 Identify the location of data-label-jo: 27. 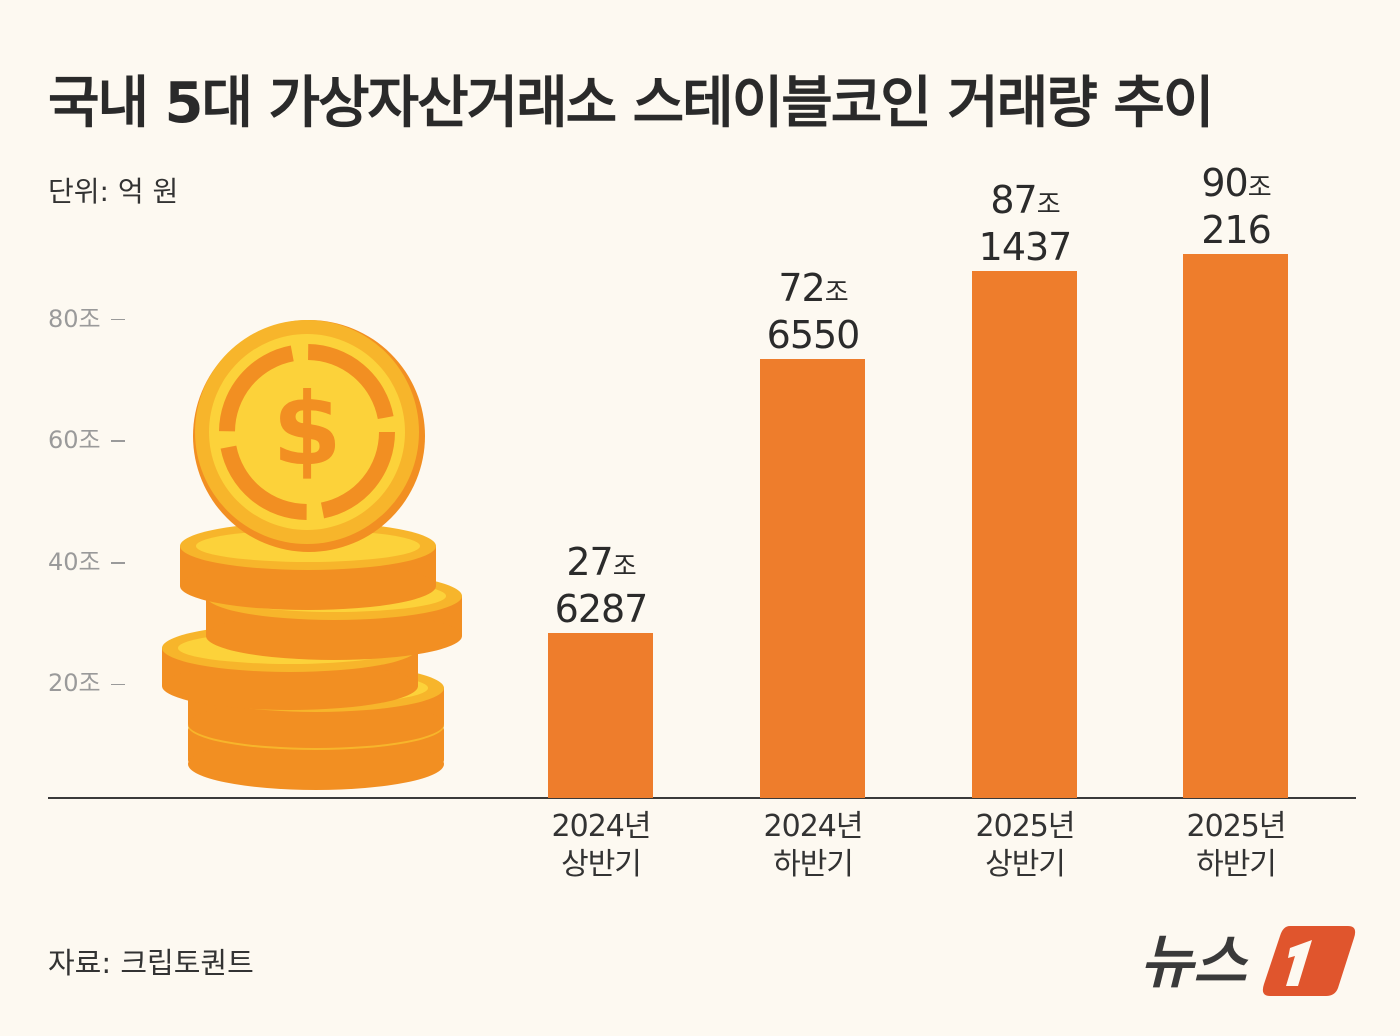
(589, 562).